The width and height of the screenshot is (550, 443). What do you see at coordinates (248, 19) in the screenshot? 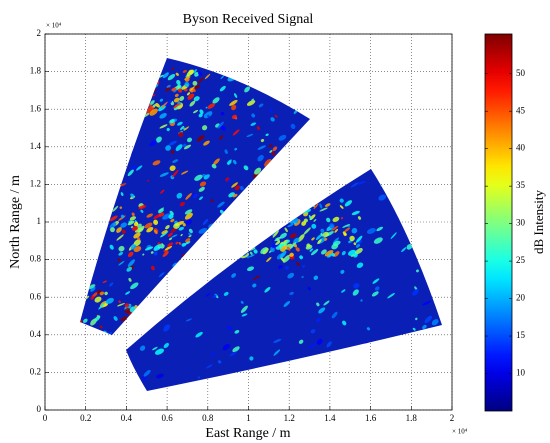
I see `chart-title: Byson Received Signal` at bounding box center [248, 19].